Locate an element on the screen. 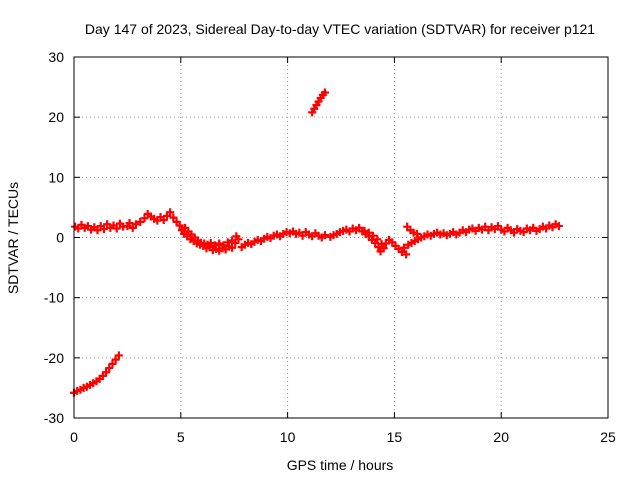 Image resolution: width=640 pixels, height=480 pixels. x-tick-label: 20 is located at coordinates (501, 437).